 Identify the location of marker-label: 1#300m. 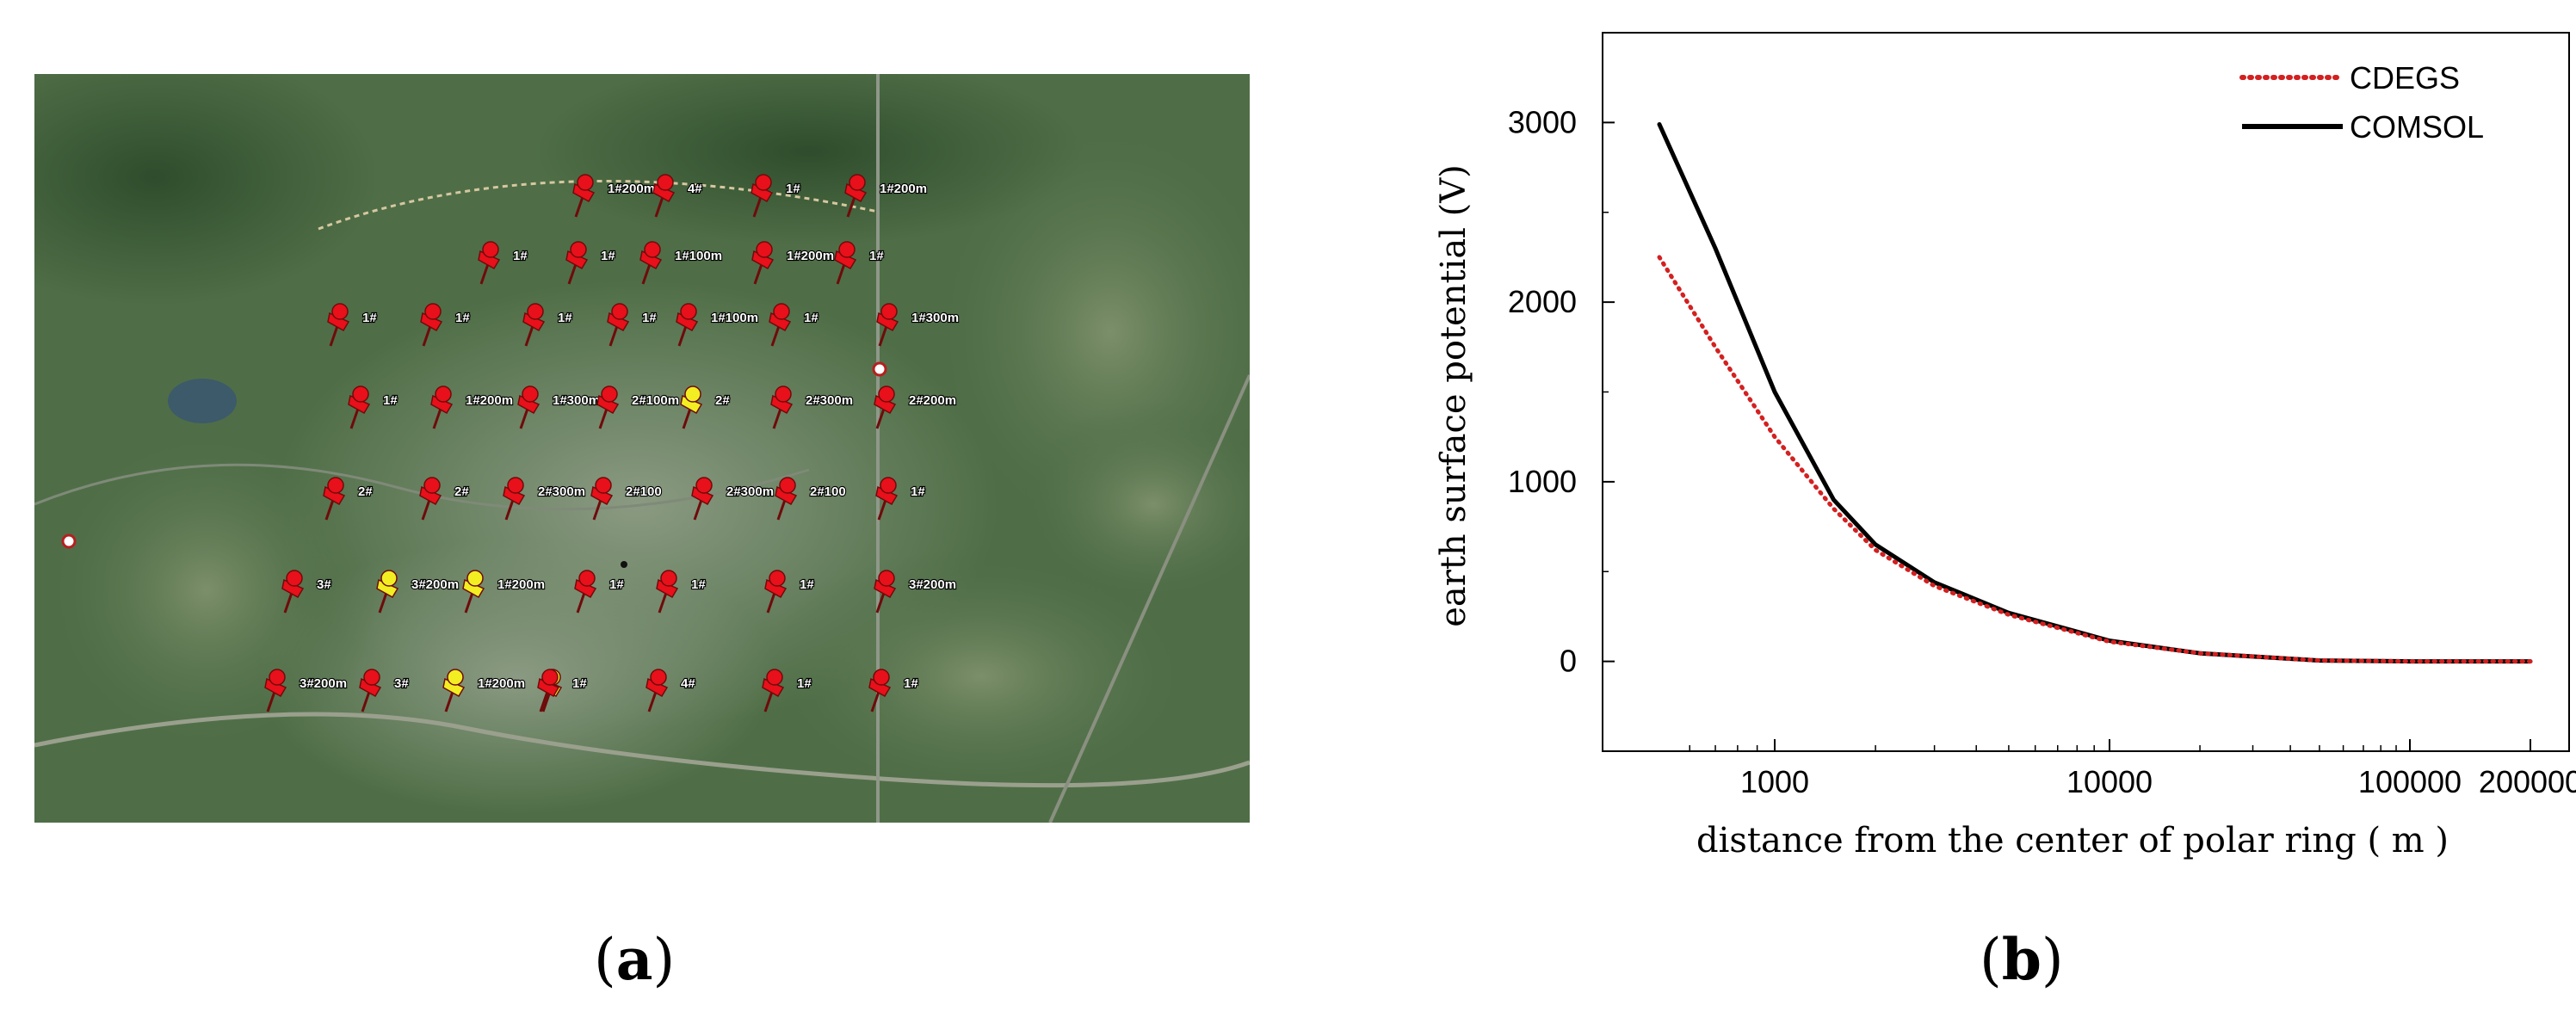
(576, 400).